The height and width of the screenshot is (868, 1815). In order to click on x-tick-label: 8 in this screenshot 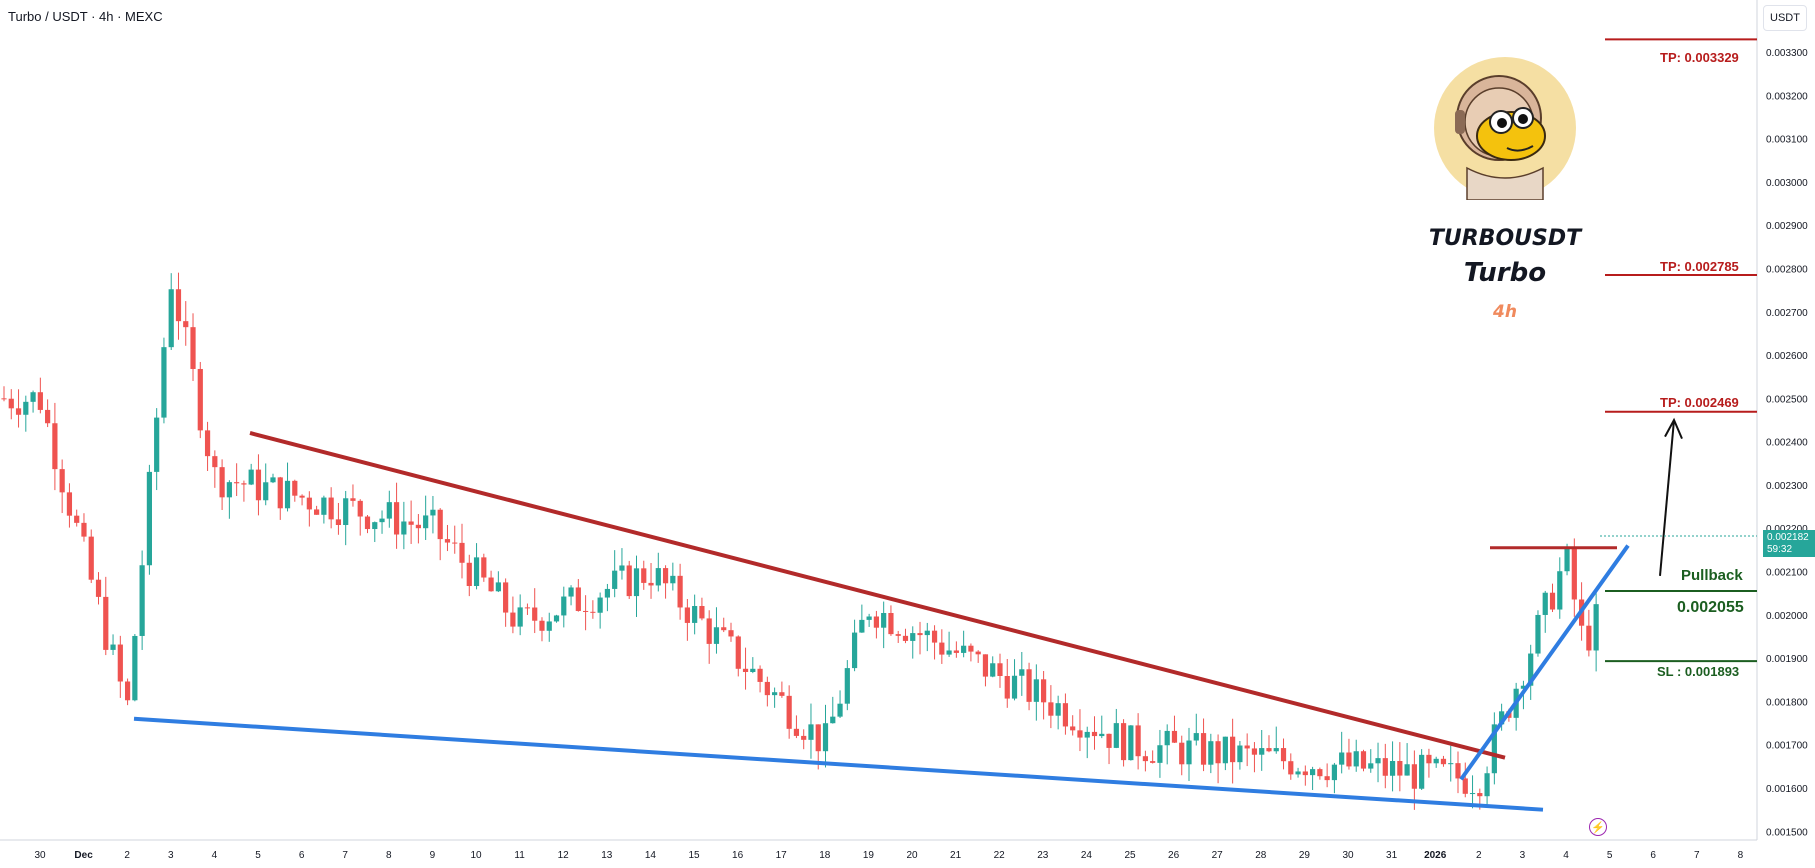, I will do `click(389, 855)`.